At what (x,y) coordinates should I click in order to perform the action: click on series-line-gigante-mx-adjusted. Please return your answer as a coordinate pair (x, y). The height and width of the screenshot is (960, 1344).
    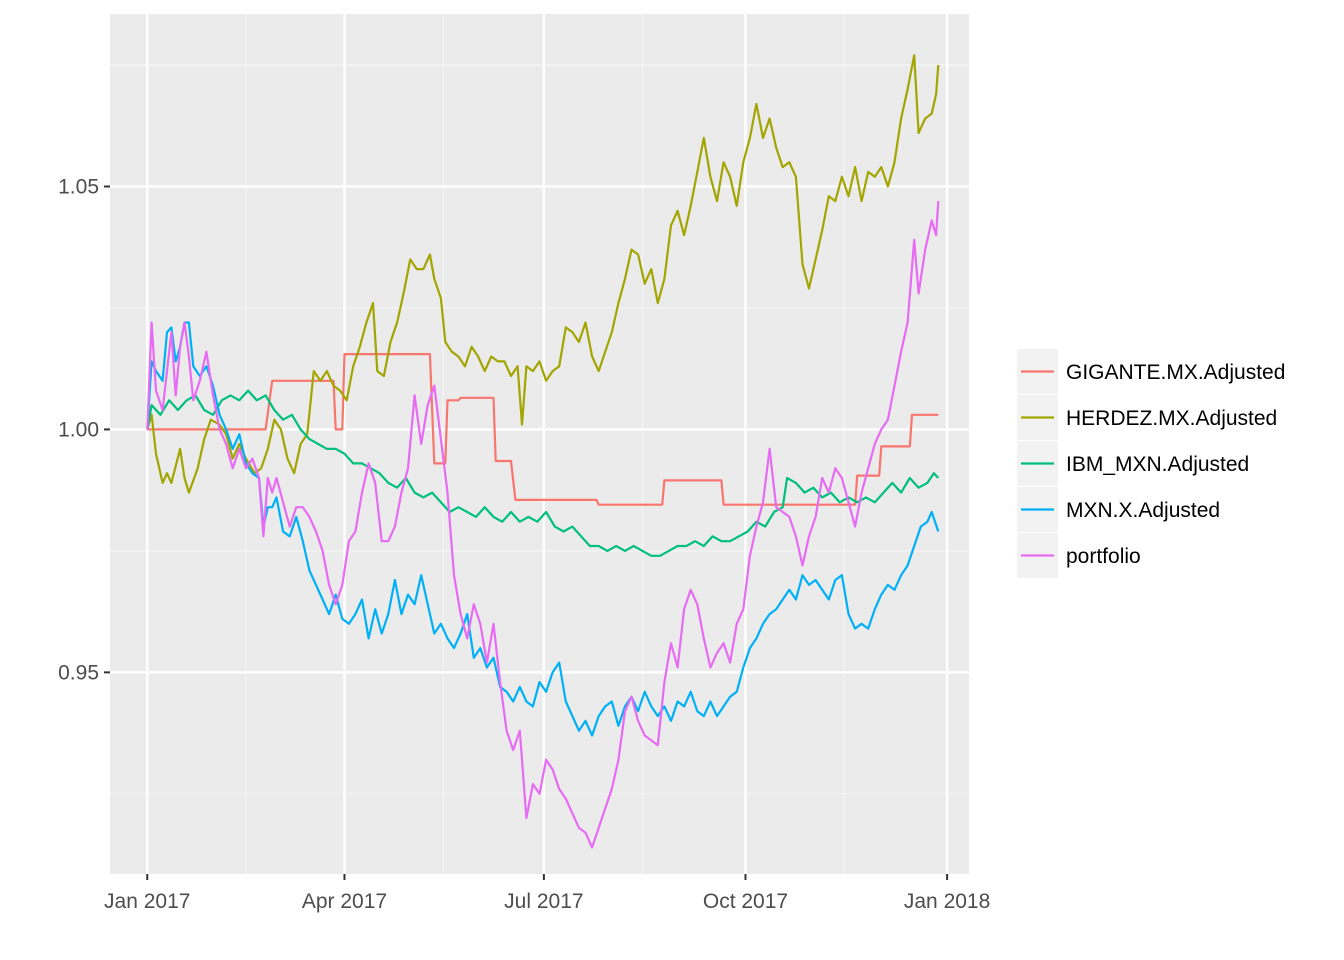
    Looking at the image, I should click on (543, 429).